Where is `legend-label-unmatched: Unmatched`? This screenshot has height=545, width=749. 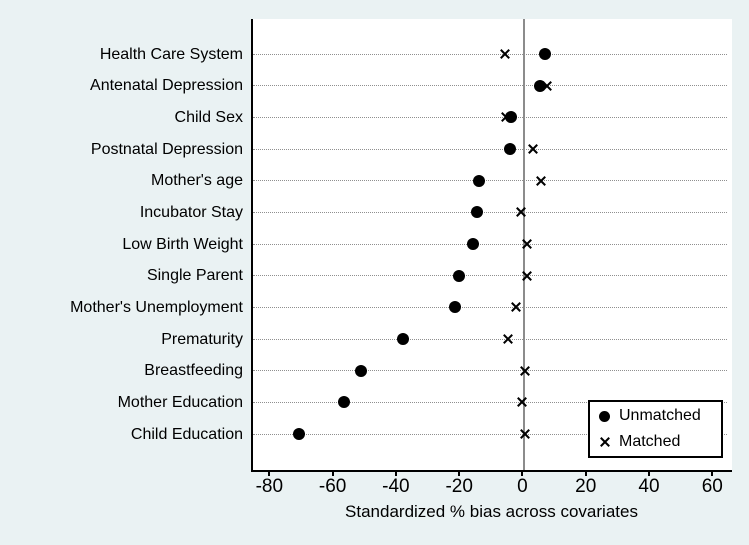 legend-label-unmatched: Unmatched is located at coordinates (660, 415).